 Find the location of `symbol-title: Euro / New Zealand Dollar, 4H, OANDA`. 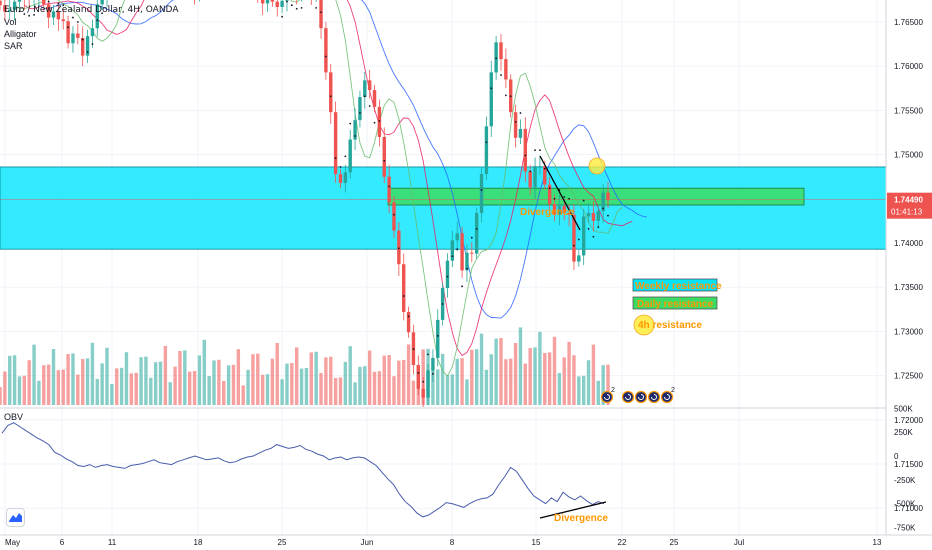

symbol-title: Euro / New Zealand Dollar, 4H, OANDA is located at coordinates (91, 10).